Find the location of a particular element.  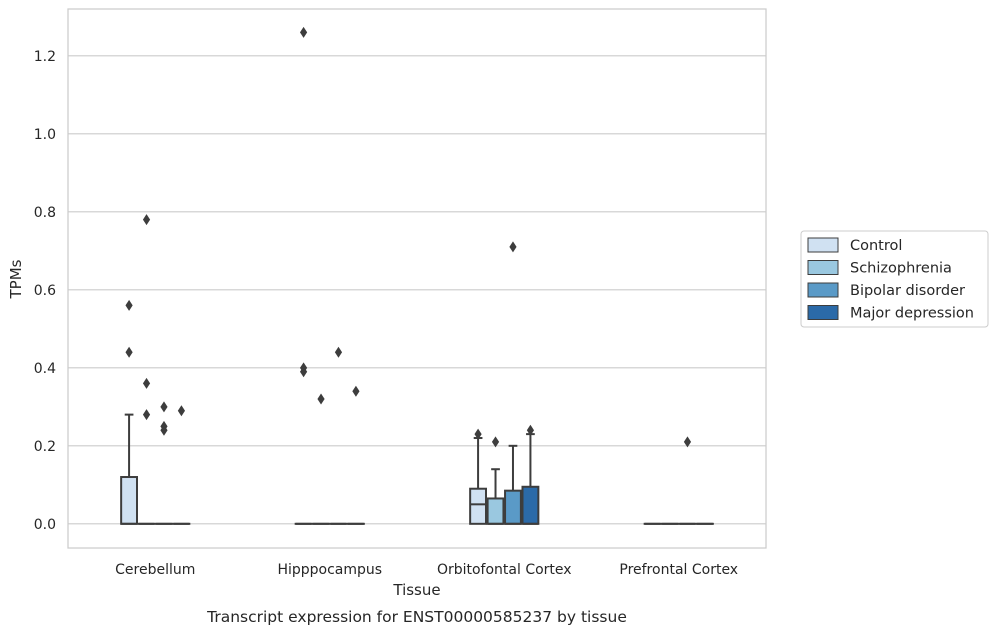

legend-frame is located at coordinates (894, 279).